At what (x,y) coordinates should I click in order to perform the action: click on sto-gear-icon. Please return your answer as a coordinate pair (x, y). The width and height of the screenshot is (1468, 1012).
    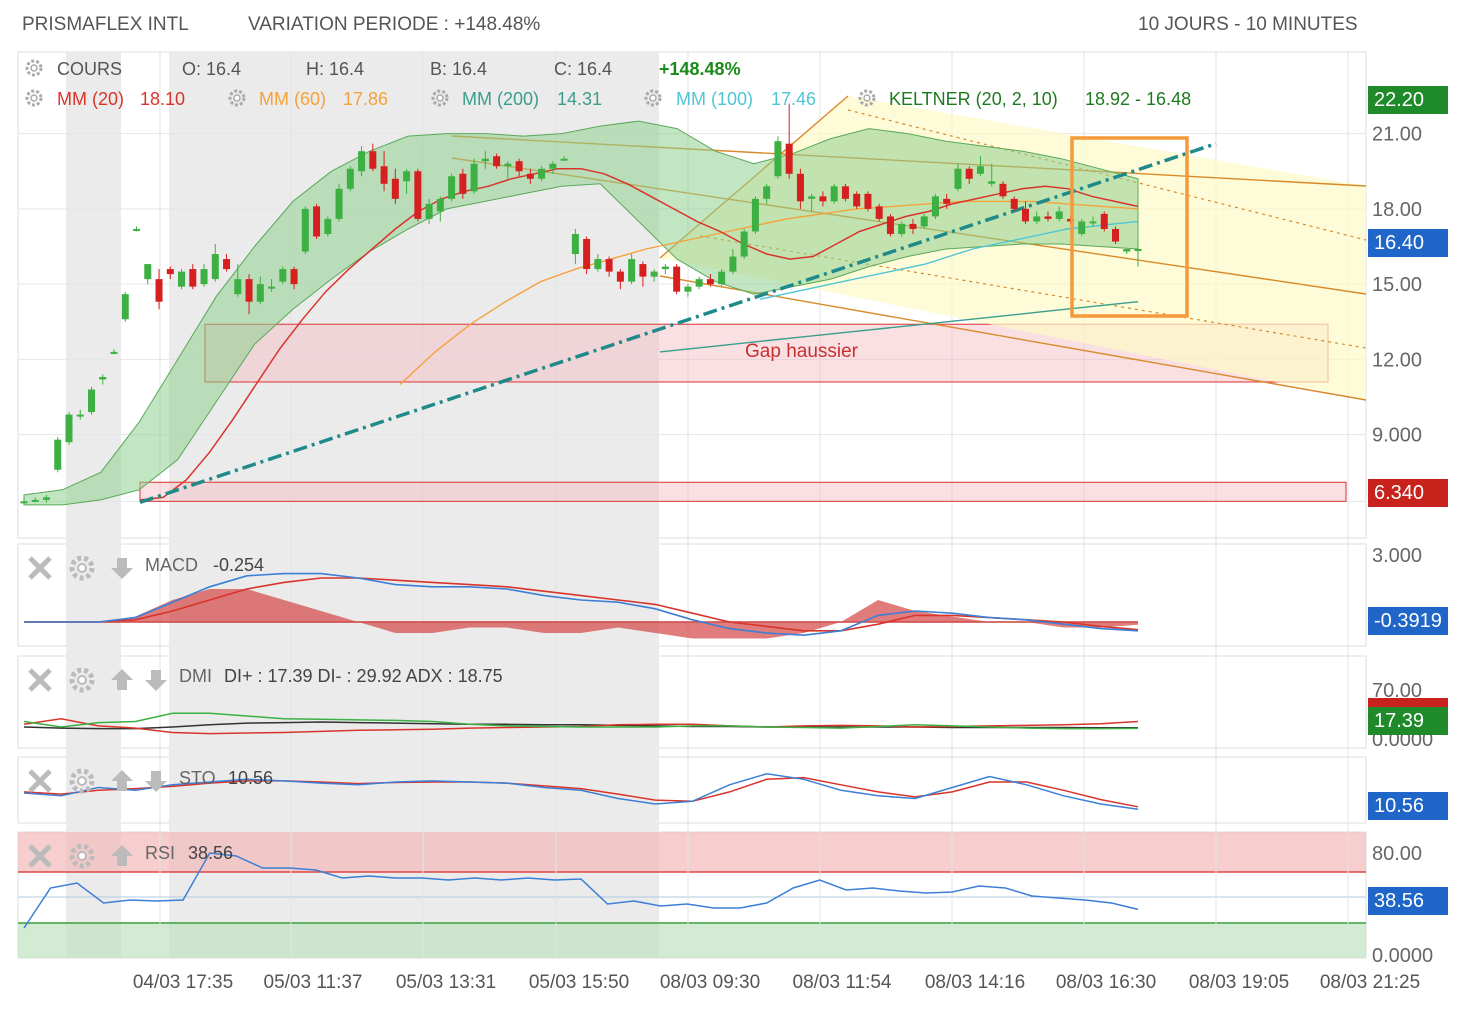
    Looking at the image, I should click on (82, 781).